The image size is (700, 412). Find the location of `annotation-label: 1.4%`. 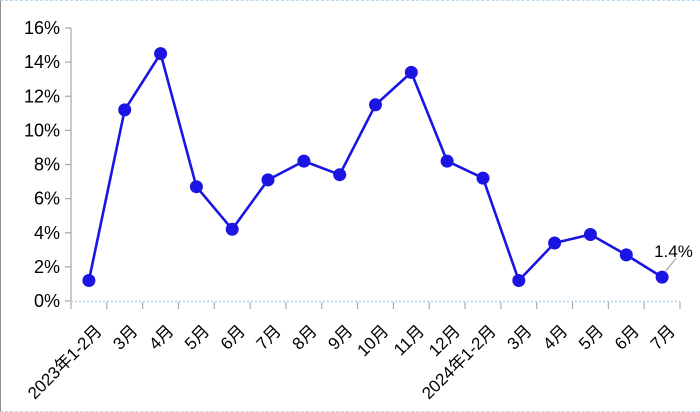

annotation-label: 1.4% is located at coordinates (673, 251).